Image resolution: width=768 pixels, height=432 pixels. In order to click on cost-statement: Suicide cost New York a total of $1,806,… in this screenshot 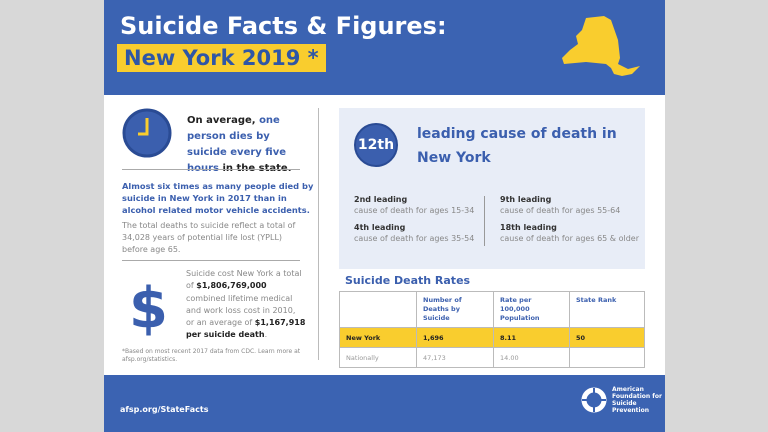, I will do `click(246, 305)`.